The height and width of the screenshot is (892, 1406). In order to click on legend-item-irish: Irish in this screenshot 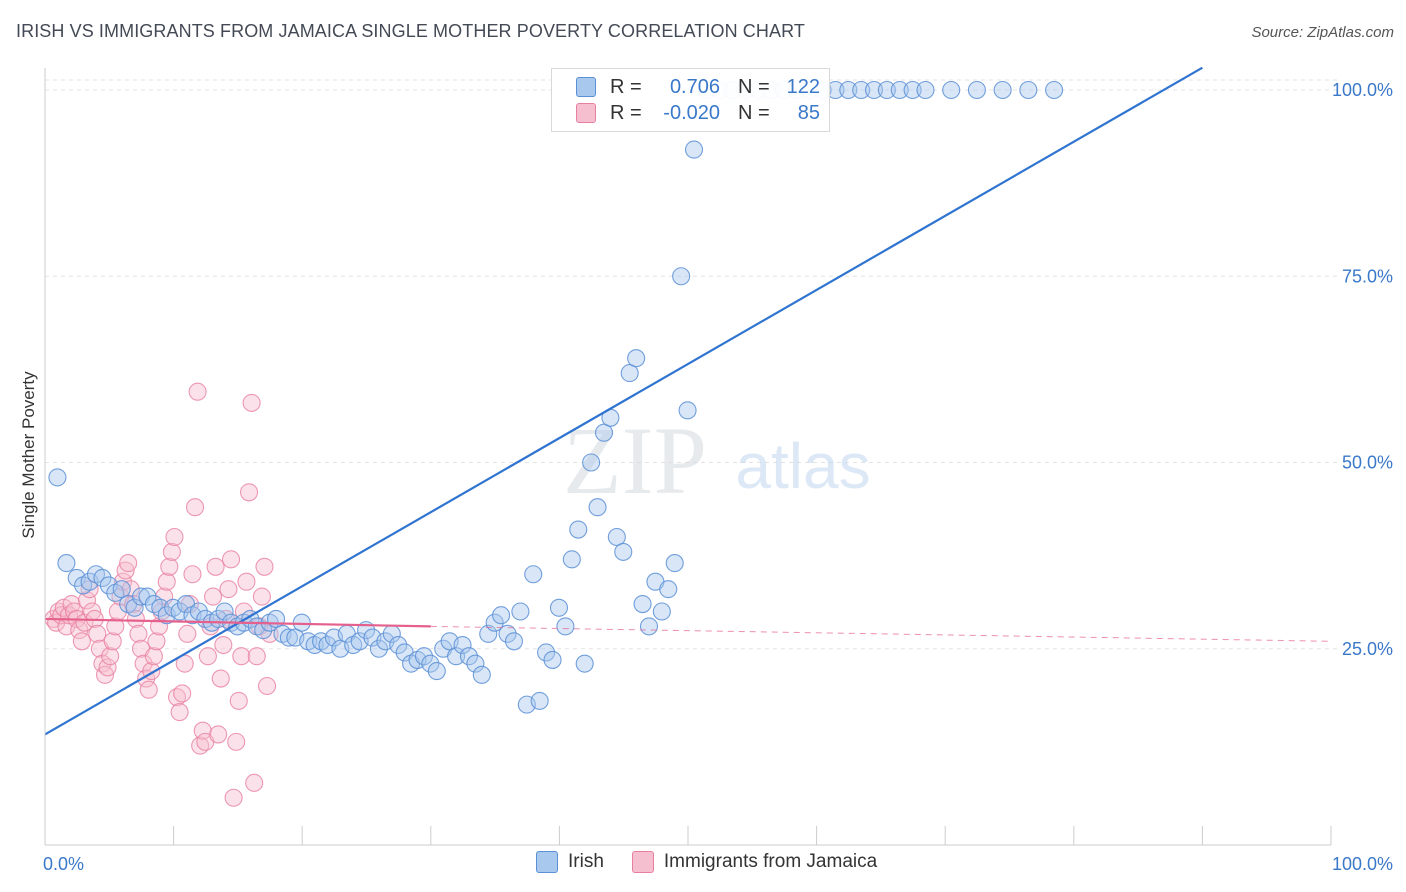, I will do `click(570, 862)`.